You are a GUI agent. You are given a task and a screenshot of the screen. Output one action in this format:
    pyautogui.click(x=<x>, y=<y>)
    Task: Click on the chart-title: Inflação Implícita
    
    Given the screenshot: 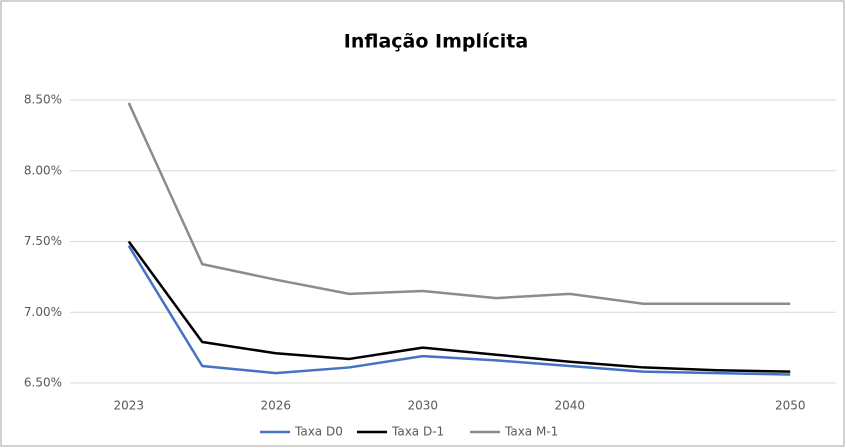 What is the action you would take?
    pyautogui.click(x=436, y=42)
    